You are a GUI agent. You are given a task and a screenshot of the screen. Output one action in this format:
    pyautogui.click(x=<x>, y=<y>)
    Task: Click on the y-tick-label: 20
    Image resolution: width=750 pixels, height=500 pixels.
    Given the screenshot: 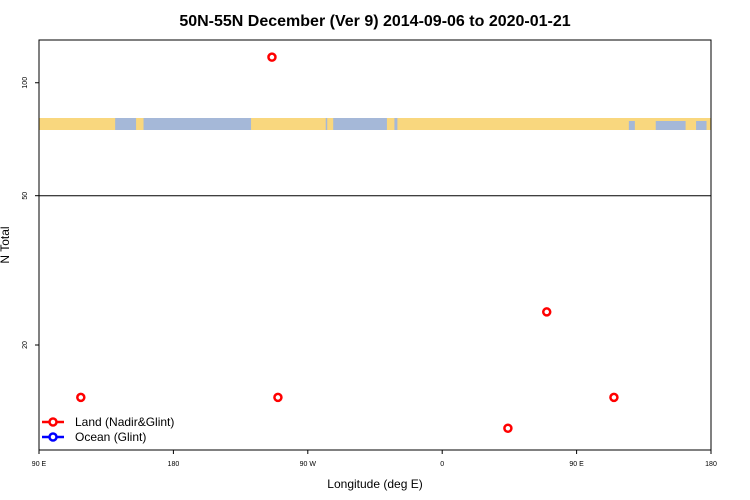 What is the action you would take?
    pyautogui.click(x=25, y=345)
    